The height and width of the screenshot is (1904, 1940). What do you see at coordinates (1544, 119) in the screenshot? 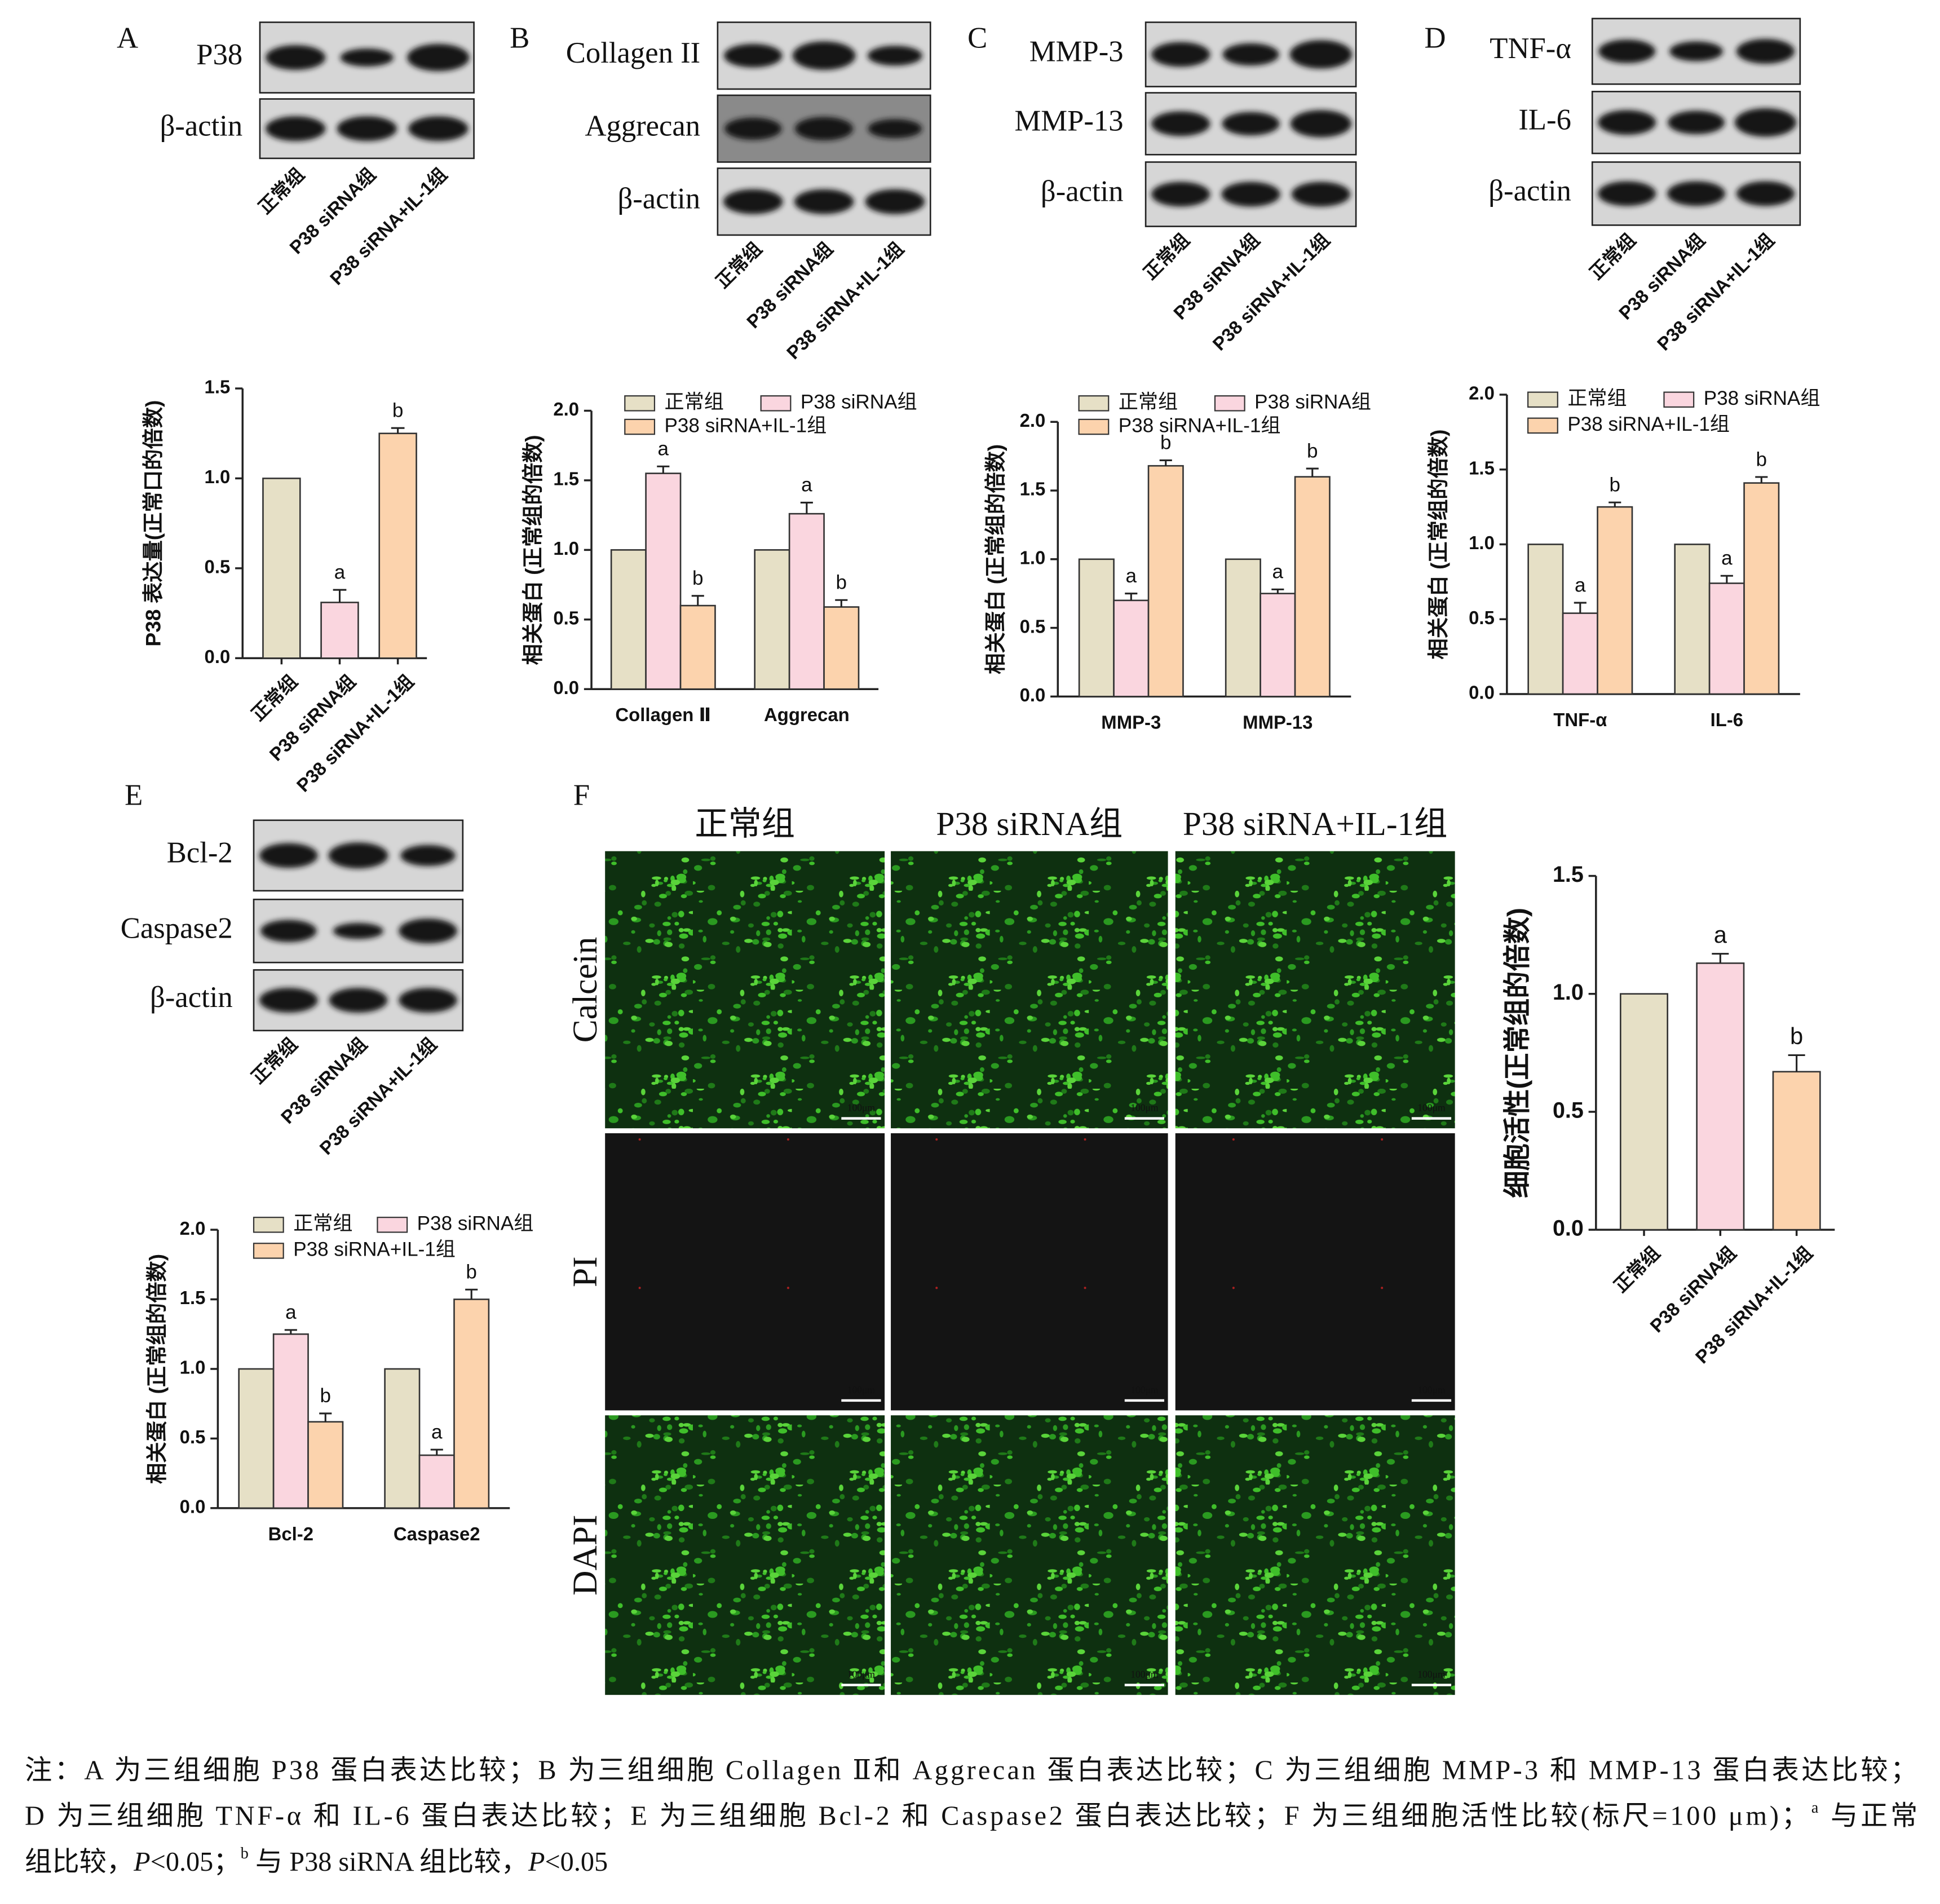
I see `blot-protein-label: IL-6` at bounding box center [1544, 119].